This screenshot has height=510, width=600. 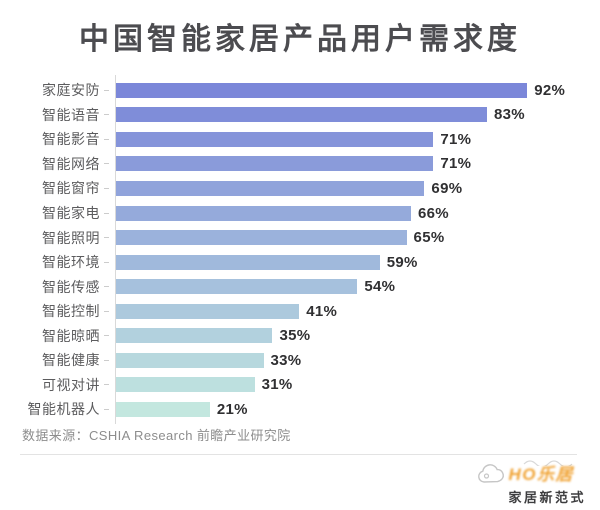 I want to click on category-label: 智能影音, so click(x=71, y=139).